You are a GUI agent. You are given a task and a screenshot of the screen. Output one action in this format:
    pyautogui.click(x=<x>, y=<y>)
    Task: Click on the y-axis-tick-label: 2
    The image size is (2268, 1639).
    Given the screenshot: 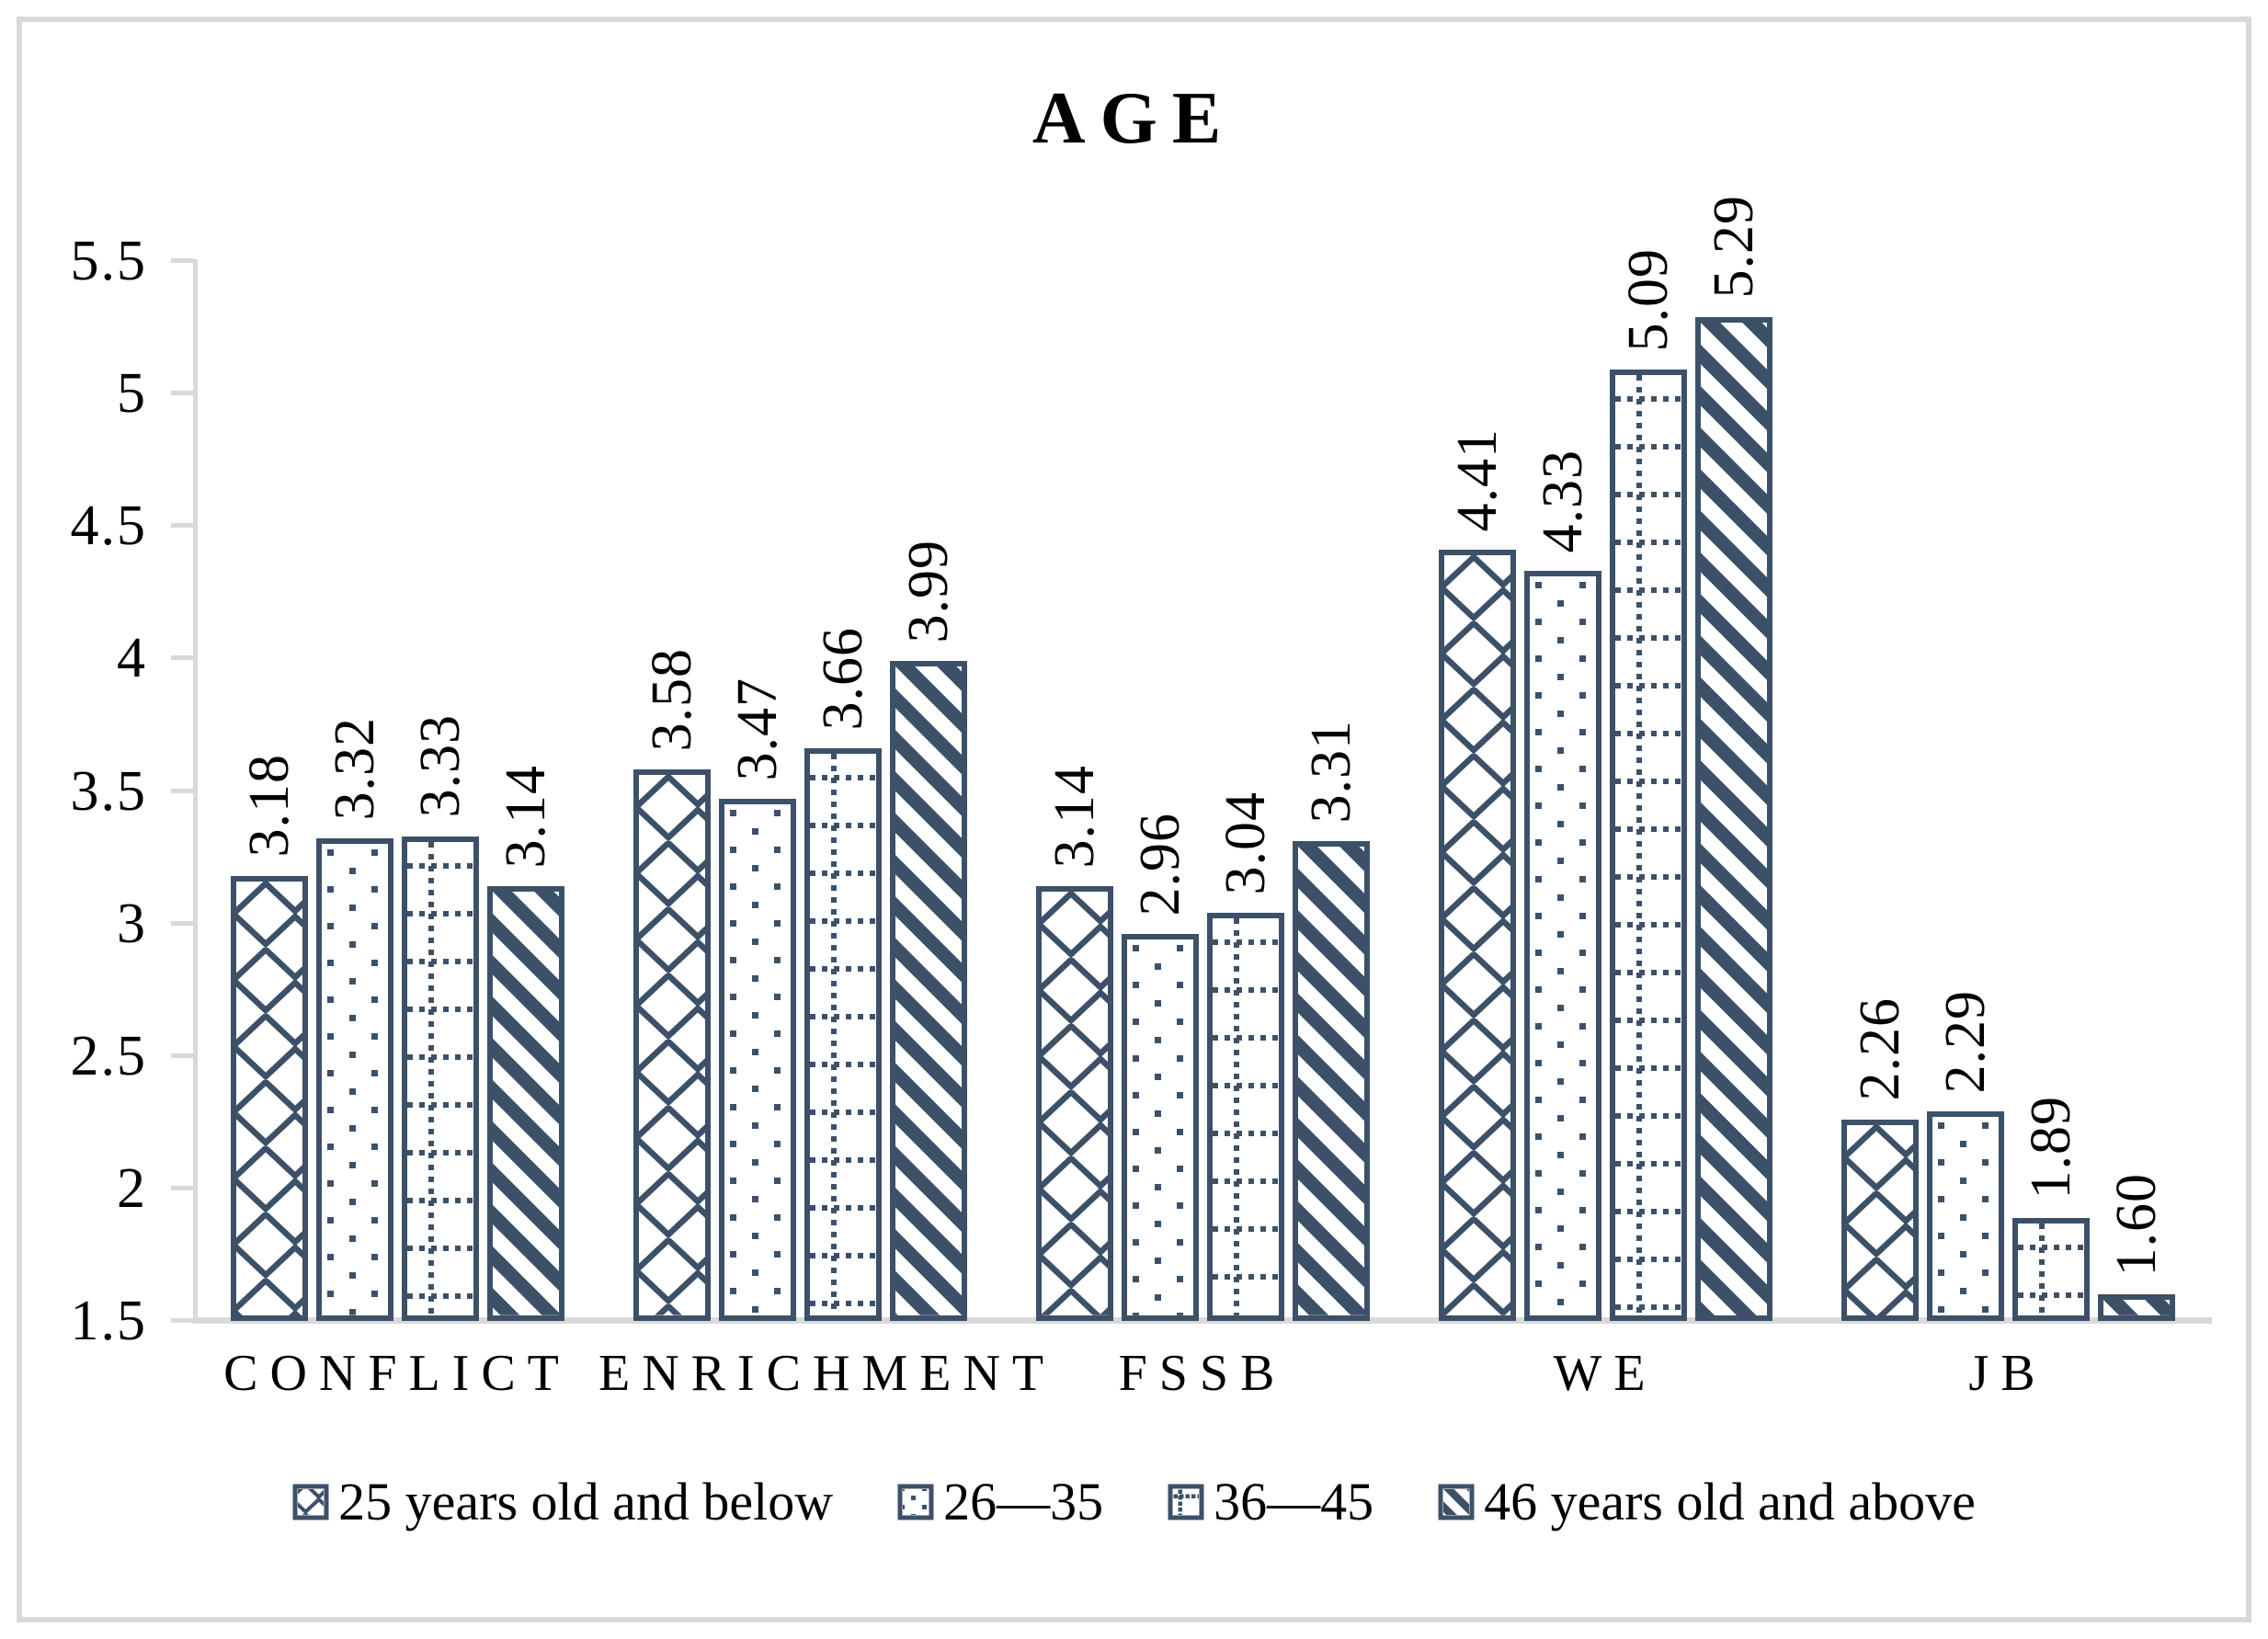 What is the action you would take?
    pyautogui.click(x=132, y=1188)
    